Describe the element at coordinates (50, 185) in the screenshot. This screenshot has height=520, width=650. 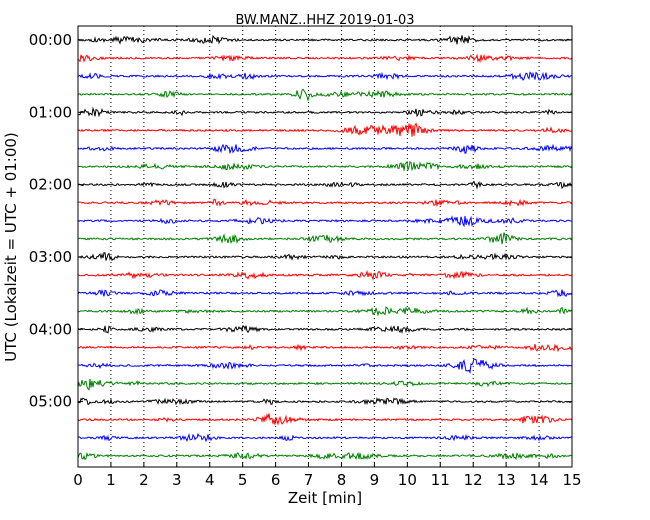
I see `y-tick-label: 02:00` at that location.